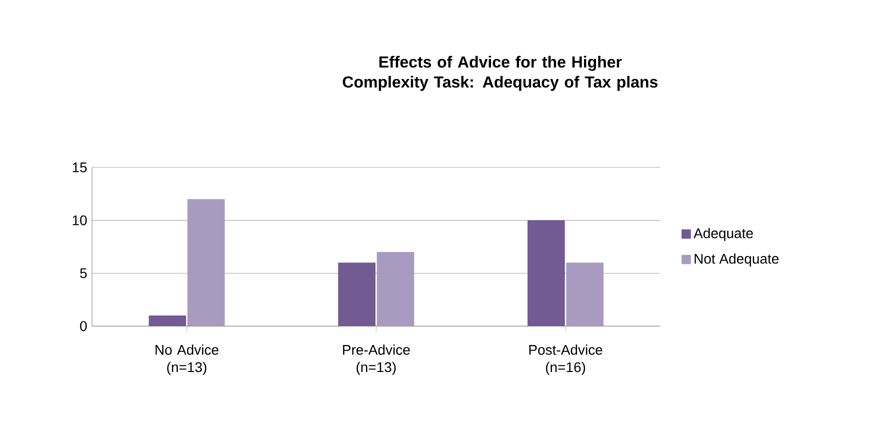  I want to click on y-tick-label: 0, so click(83, 326).